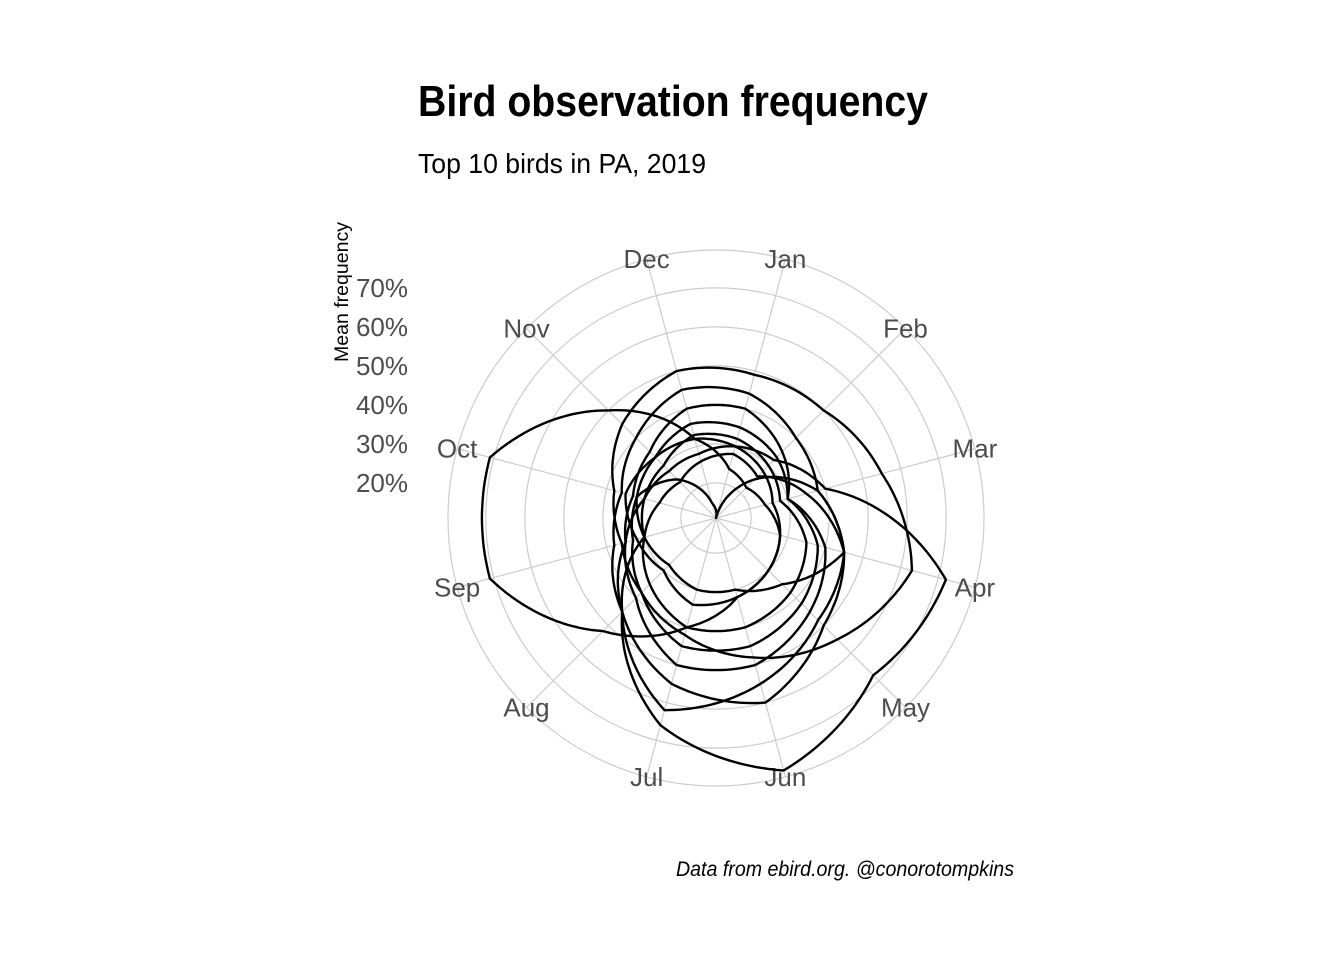 Image resolution: width=1344 pixels, height=960 pixels. What do you see at coordinates (905, 328) in the screenshot?
I see `month-label: Feb` at bounding box center [905, 328].